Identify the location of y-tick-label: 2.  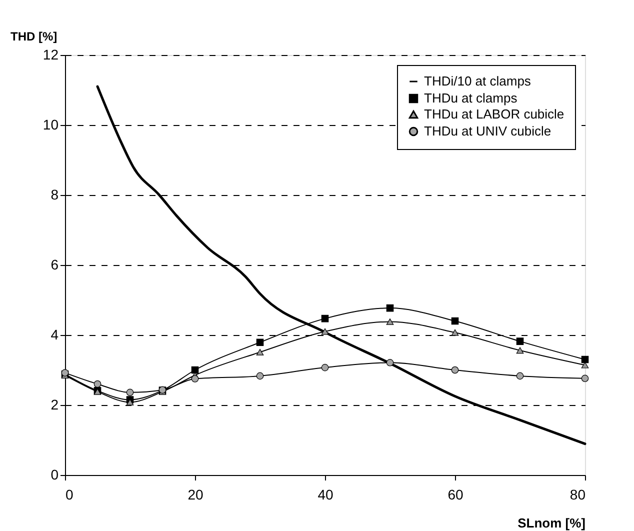
(54, 404).